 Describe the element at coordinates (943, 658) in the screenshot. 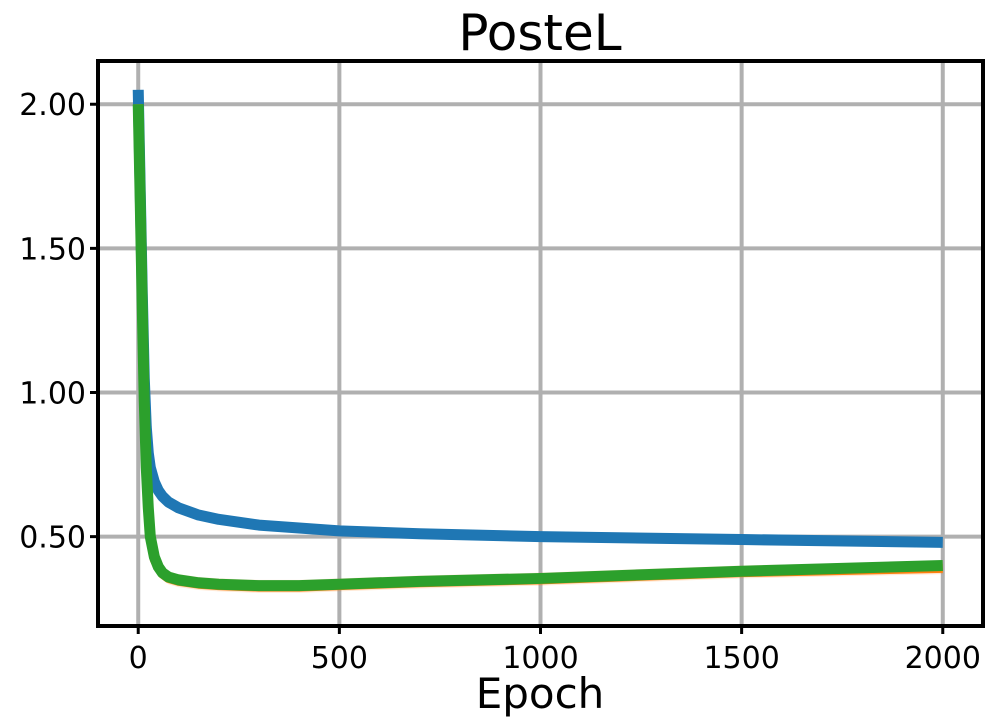

I see `x-tick-label: 2000` at that location.